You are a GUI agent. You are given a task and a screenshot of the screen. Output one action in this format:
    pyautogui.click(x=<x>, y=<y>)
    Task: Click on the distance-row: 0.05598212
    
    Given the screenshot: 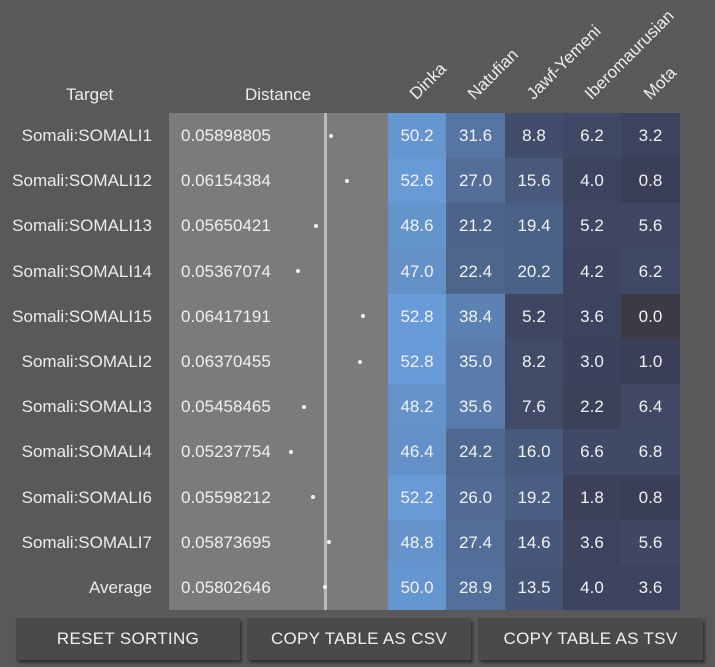 What is the action you would take?
    pyautogui.click(x=278, y=497)
    